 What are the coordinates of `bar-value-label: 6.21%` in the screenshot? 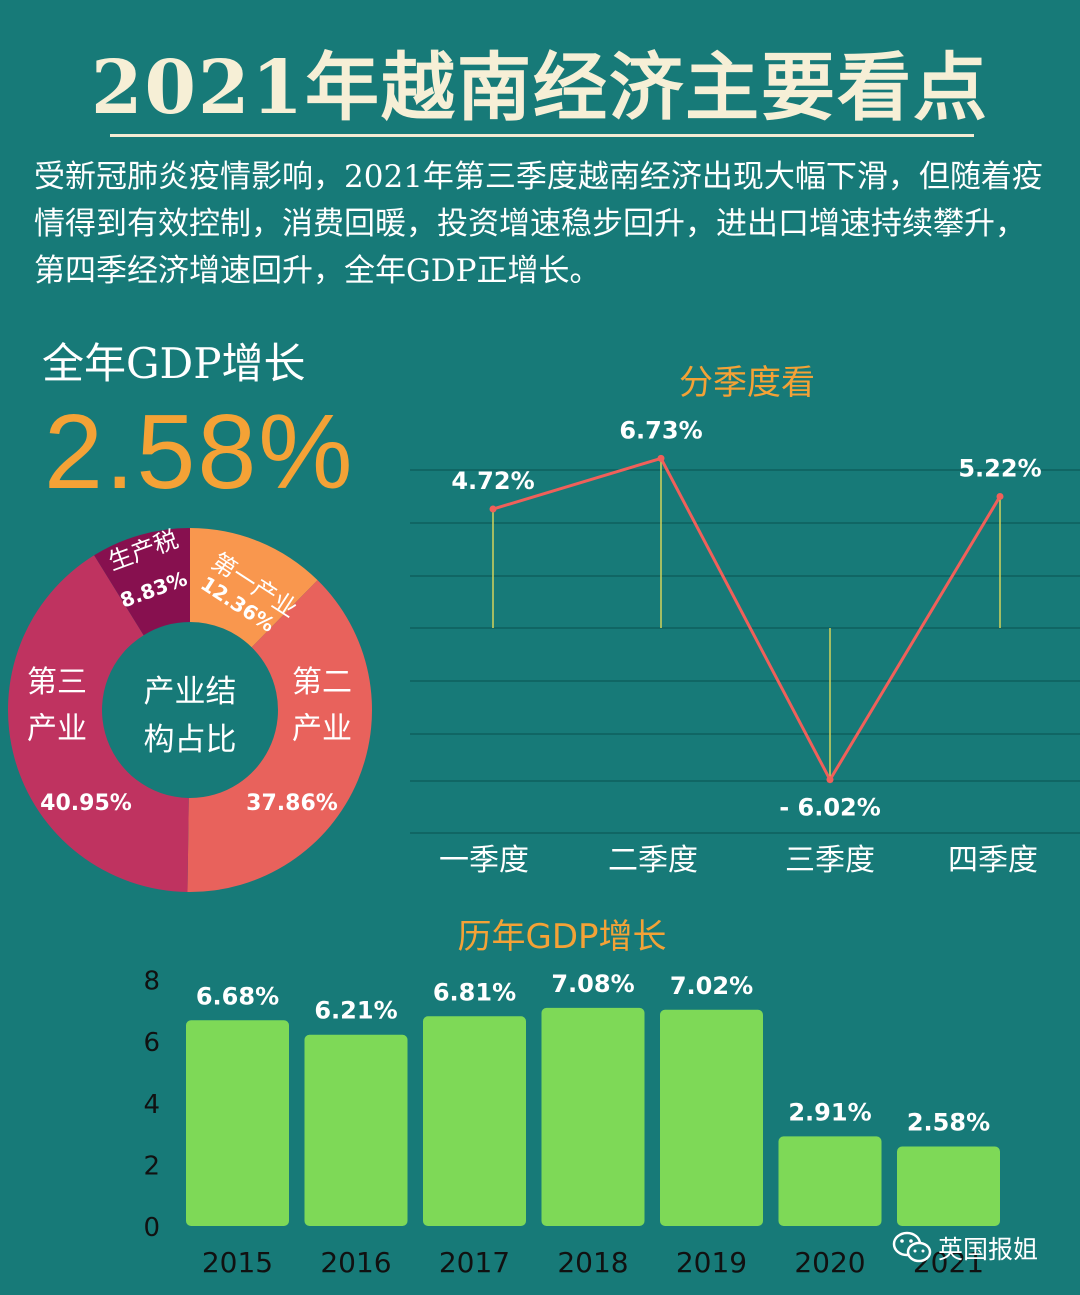 It's located at (355, 1011).